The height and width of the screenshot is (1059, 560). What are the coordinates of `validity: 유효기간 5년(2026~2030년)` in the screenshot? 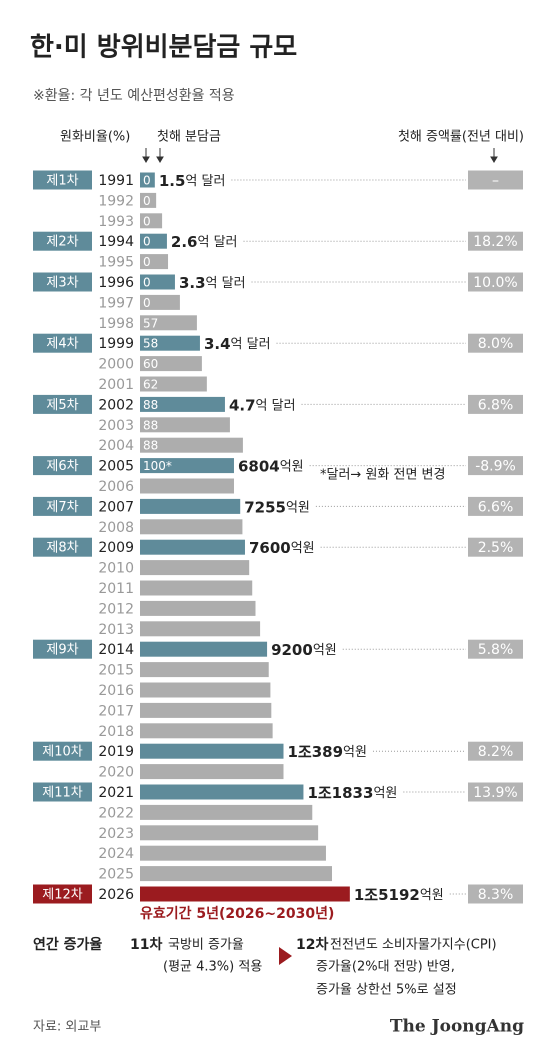 It's located at (237, 913).